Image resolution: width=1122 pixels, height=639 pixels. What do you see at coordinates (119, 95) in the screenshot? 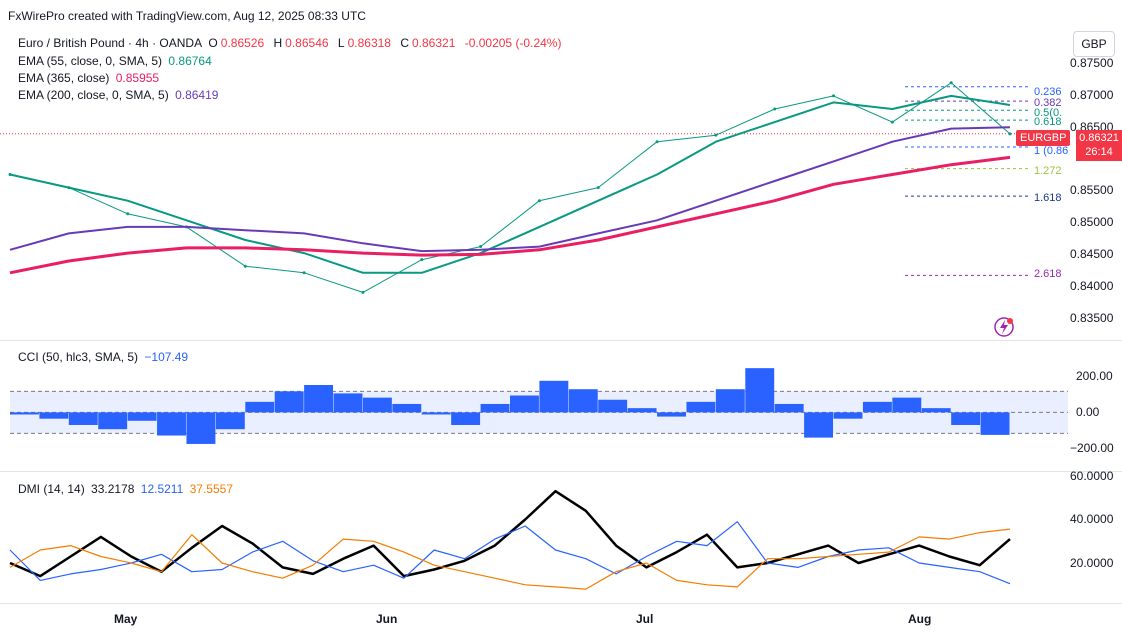
I see `ema200-legend: EMA (200, close, 0, SMA, 5) 0.86419` at bounding box center [119, 95].